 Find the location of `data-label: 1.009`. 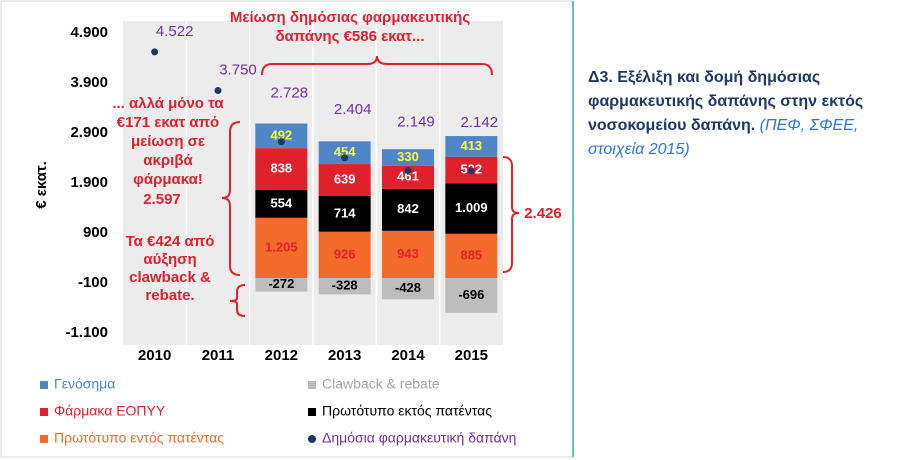

data-label: 1.009 is located at coordinates (471, 207).